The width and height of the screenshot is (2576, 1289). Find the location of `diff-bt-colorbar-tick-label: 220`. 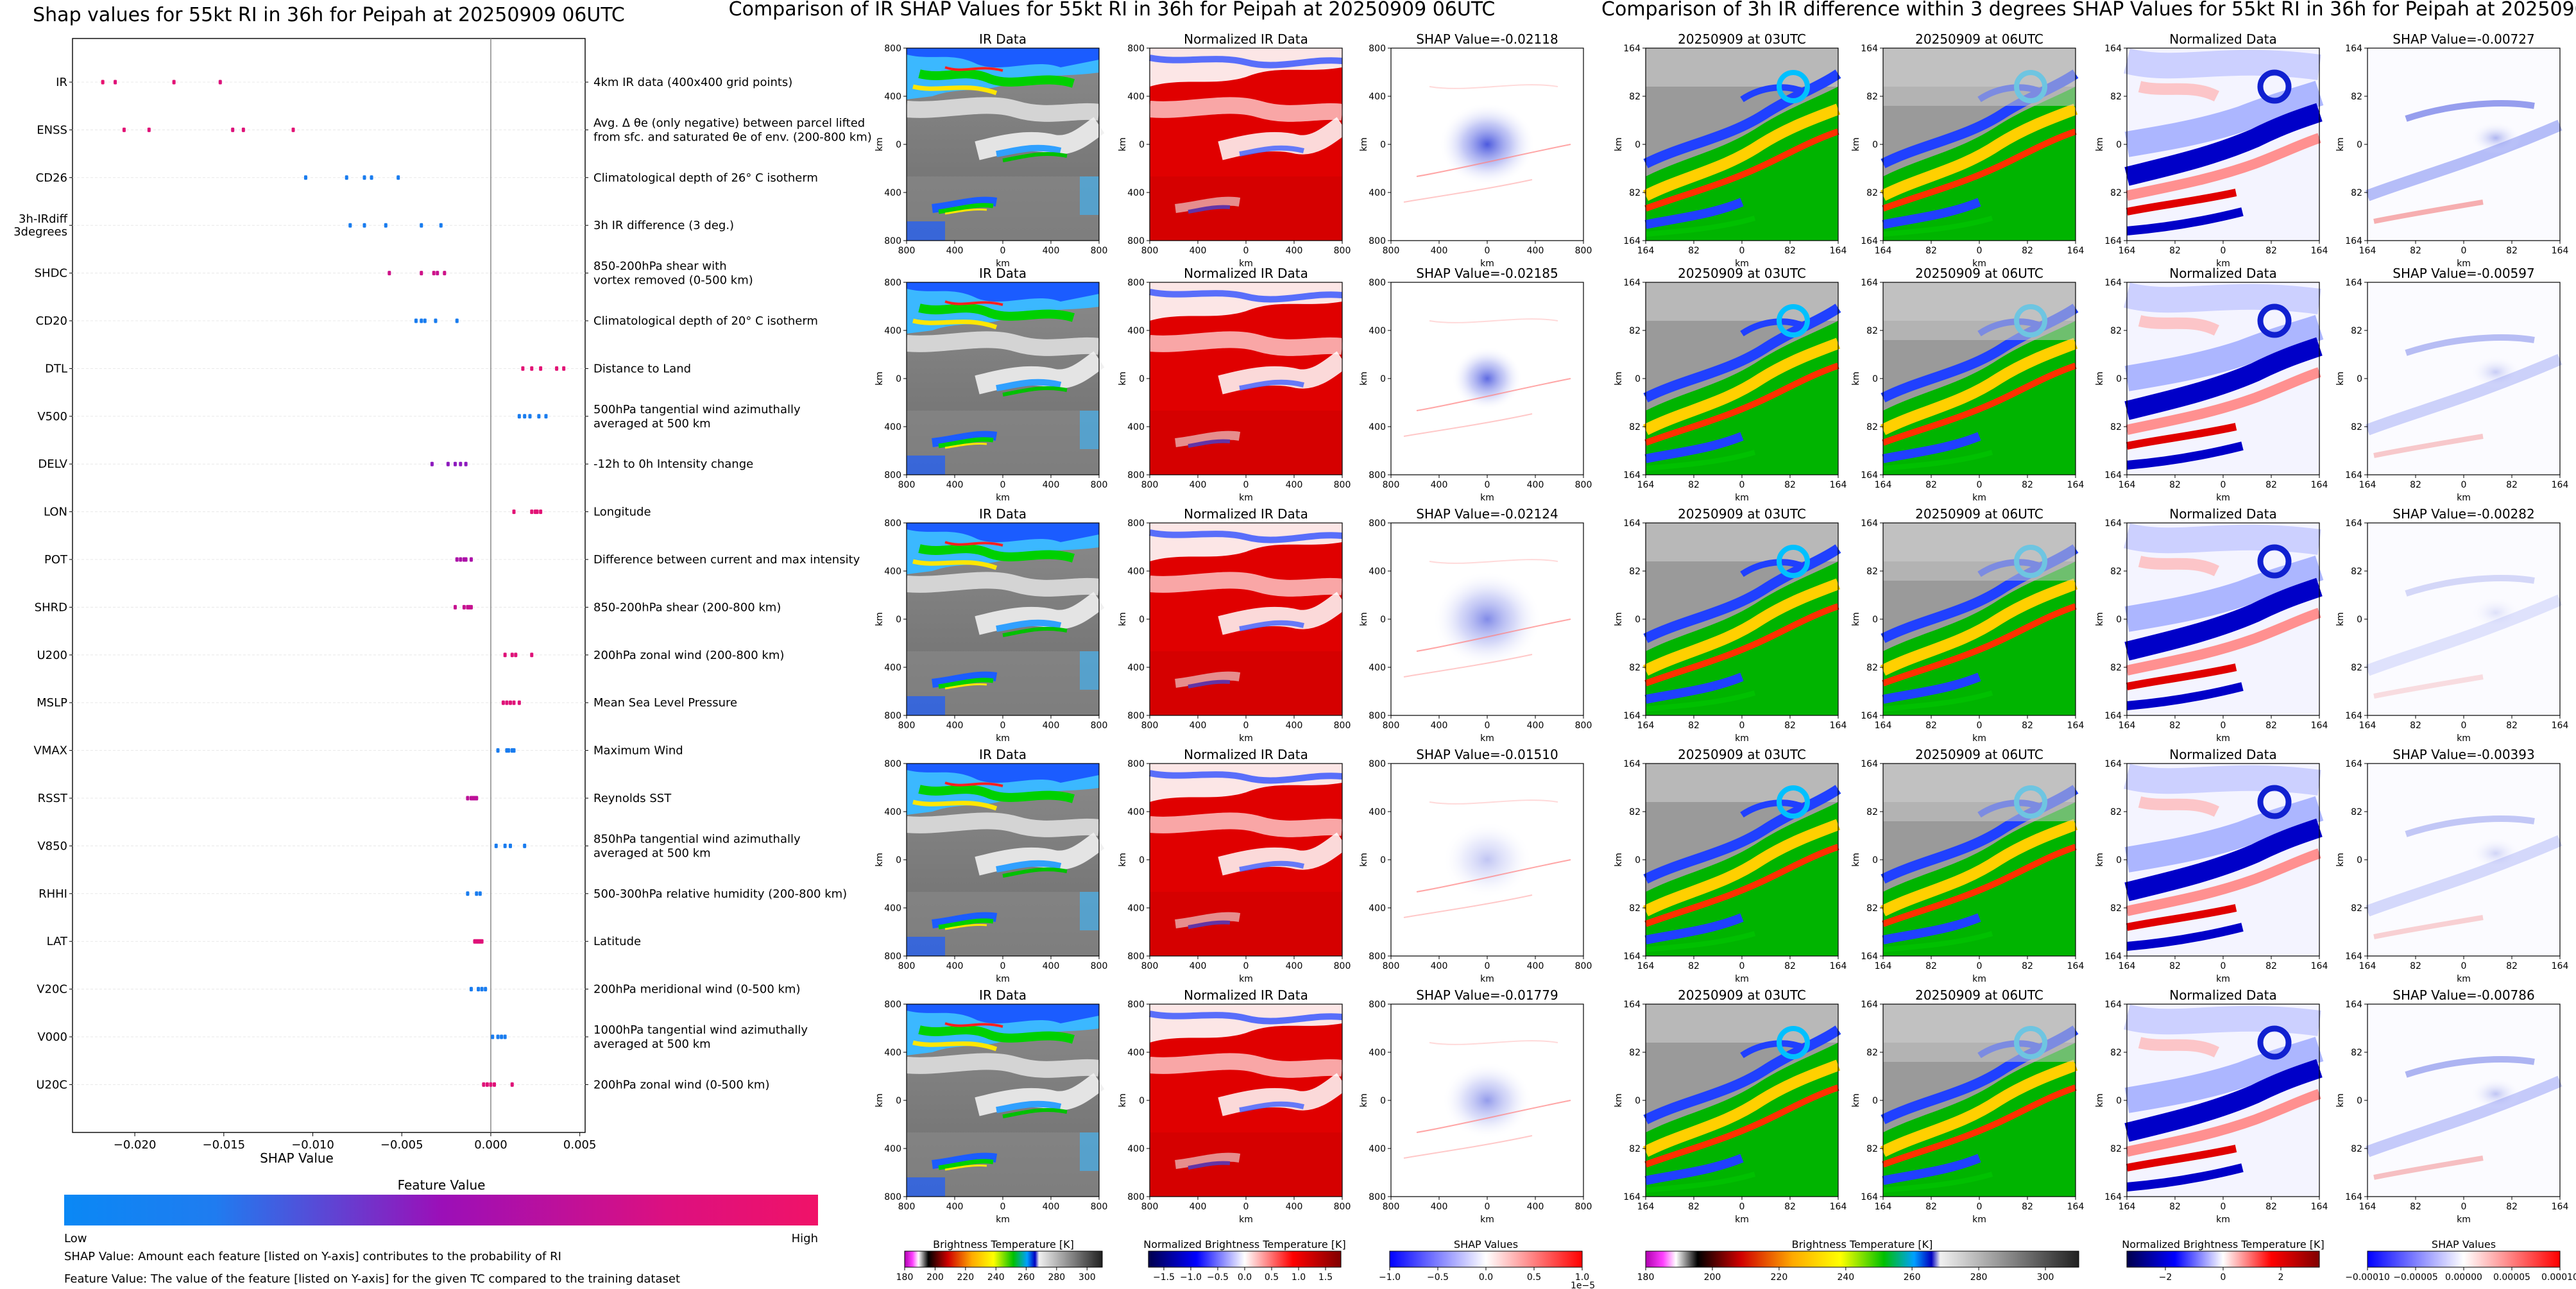

diff-bt-colorbar-tick-label: 220 is located at coordinates (1779, 1277).